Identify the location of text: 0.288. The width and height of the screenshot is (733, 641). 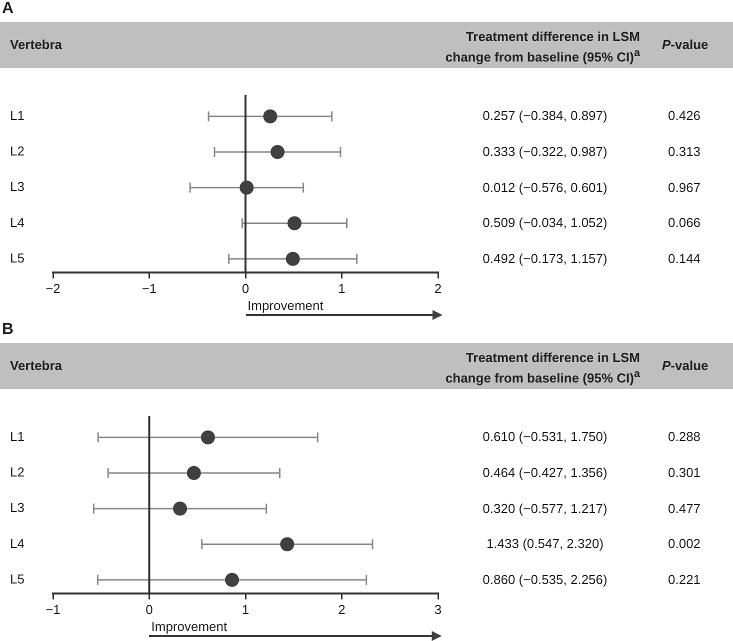
(684, 436).